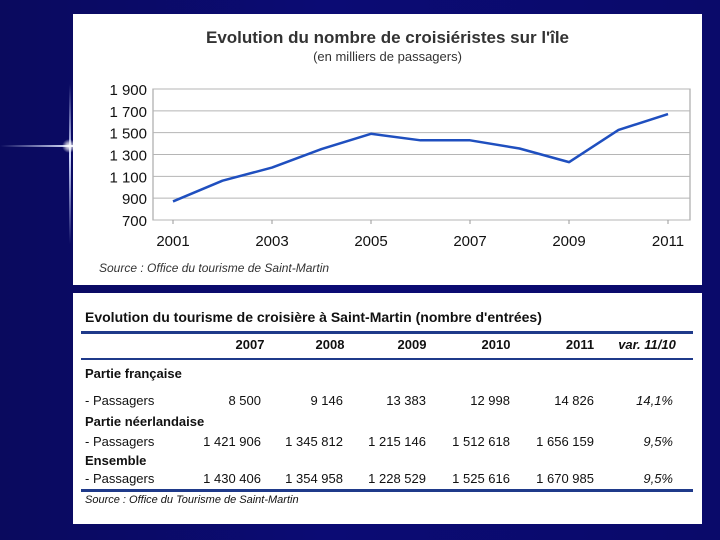  I want to click on column-header-2009: 2009, so click(412, 344).